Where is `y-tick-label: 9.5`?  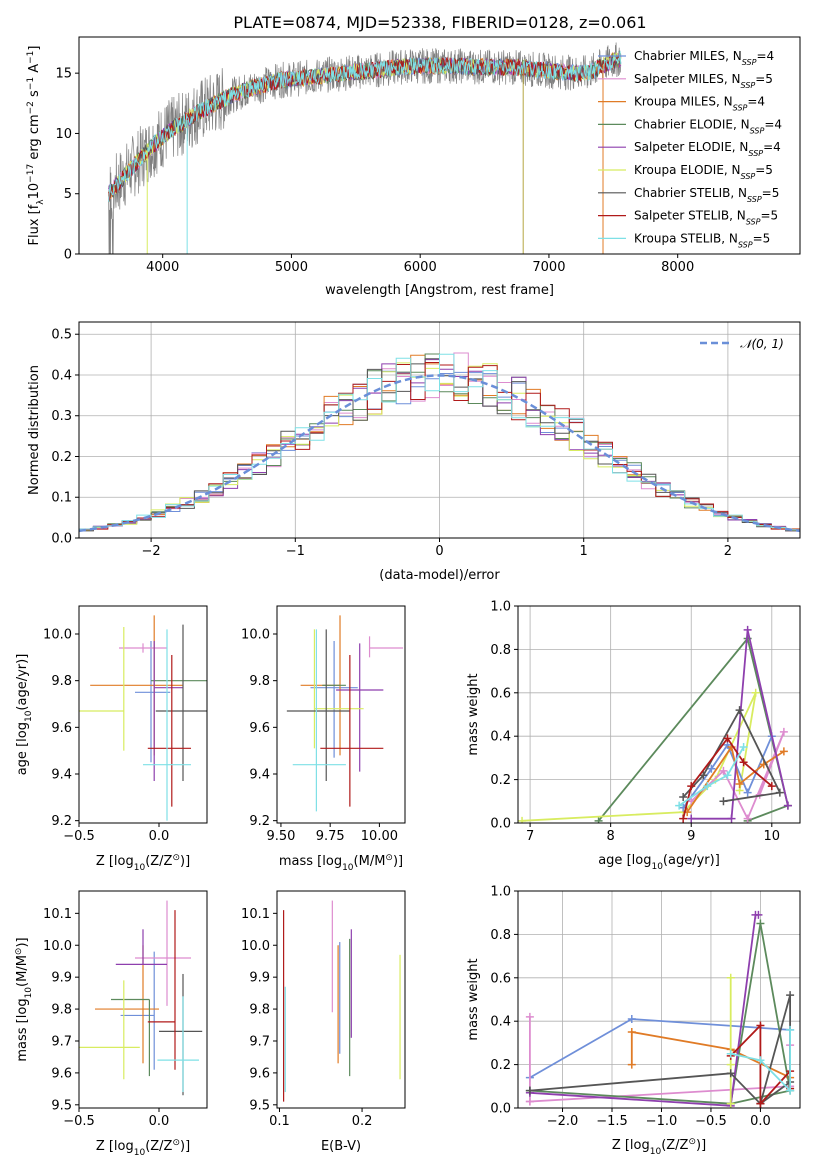
y-tick-label: 9.5 is located at coordinates (259, 1105).